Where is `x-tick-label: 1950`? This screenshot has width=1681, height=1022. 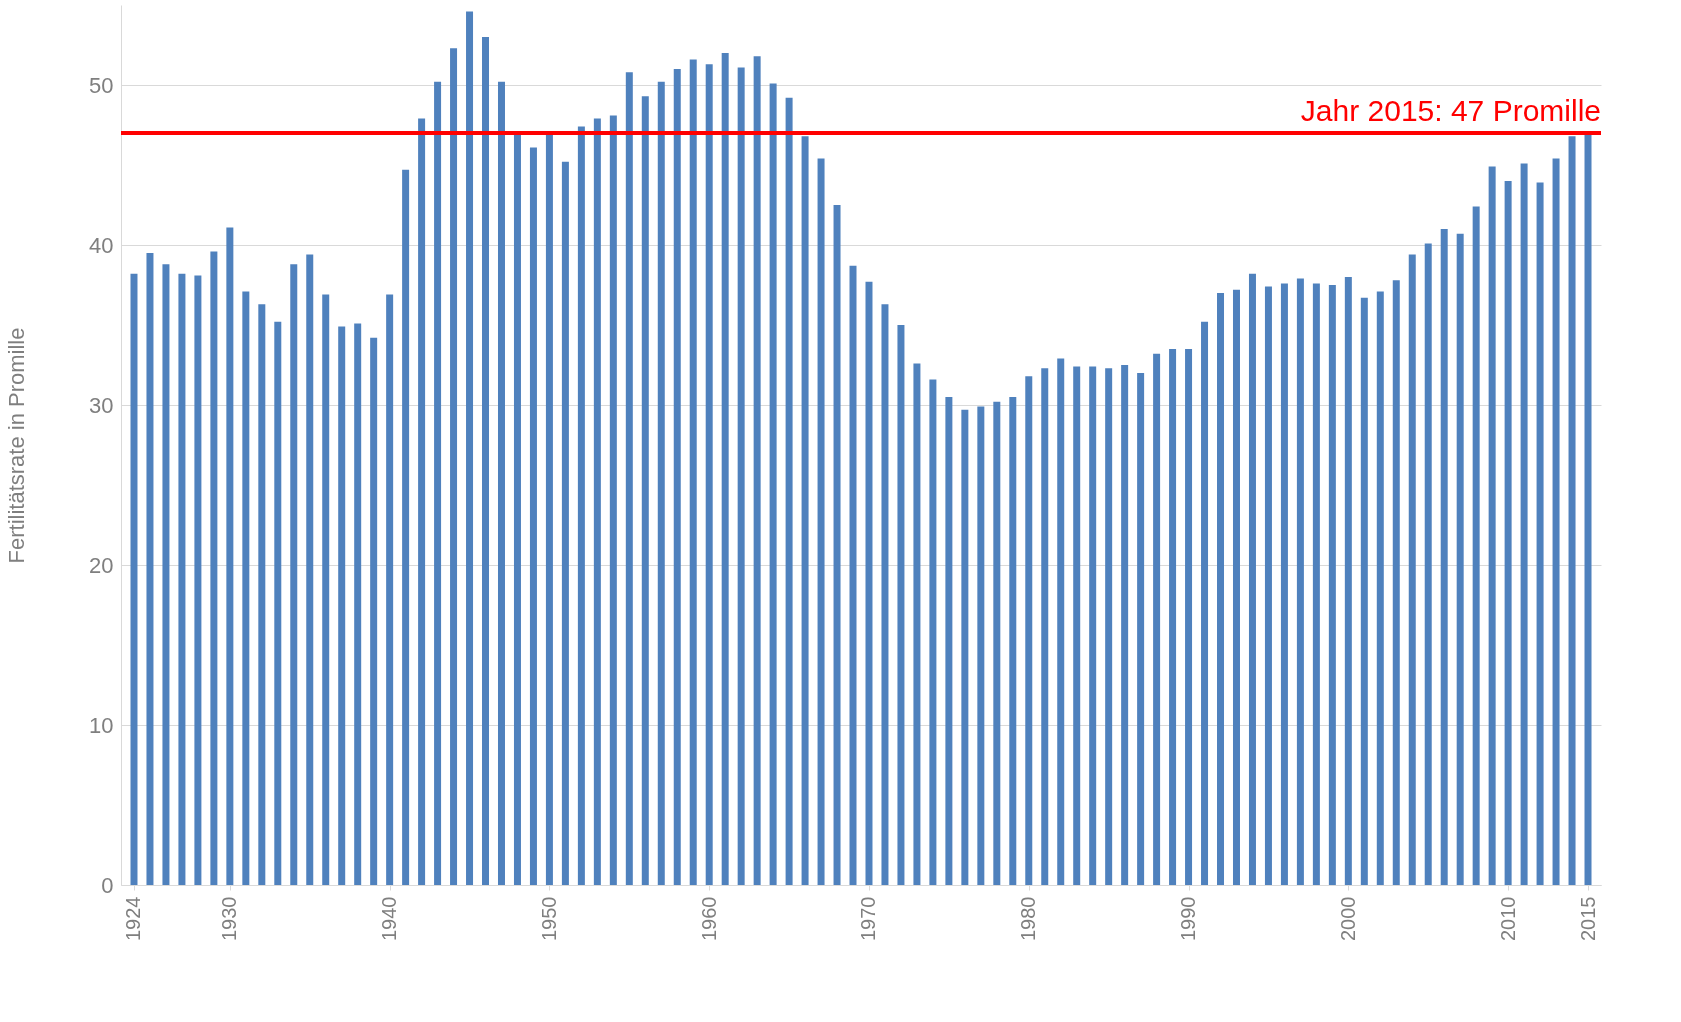 x-tick-label: 1950 is located at coordinates (548, 918).